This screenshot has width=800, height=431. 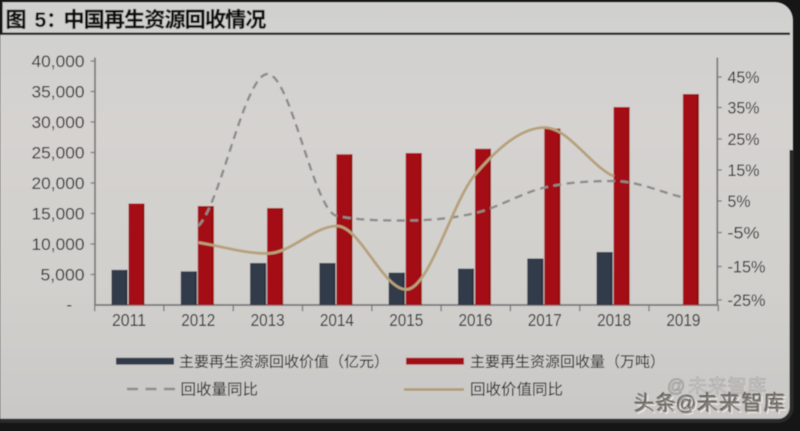 What do you see at coordinates (58, 244) in the screenshot?
I see `svg-text: 10,000` at bounding box center [58, 244].